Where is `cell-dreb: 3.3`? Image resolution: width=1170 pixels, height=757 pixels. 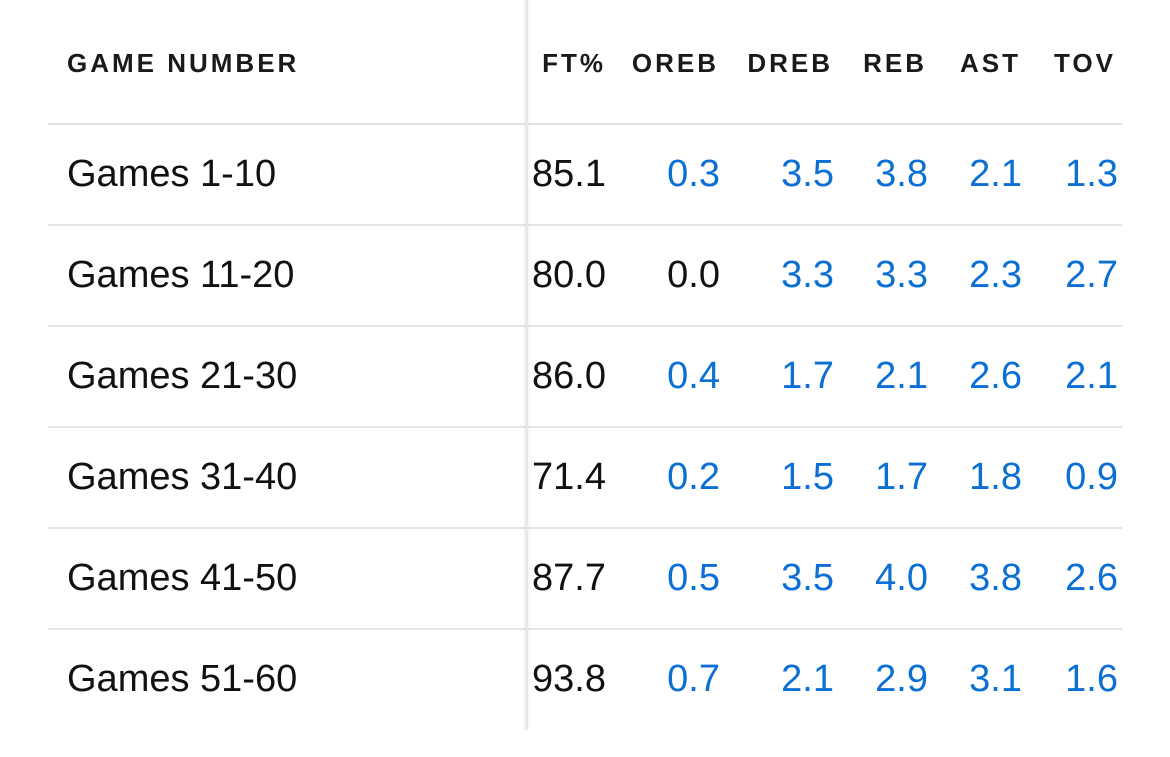 cell-dreb: 3.3 is located at coordinates (807, 275).